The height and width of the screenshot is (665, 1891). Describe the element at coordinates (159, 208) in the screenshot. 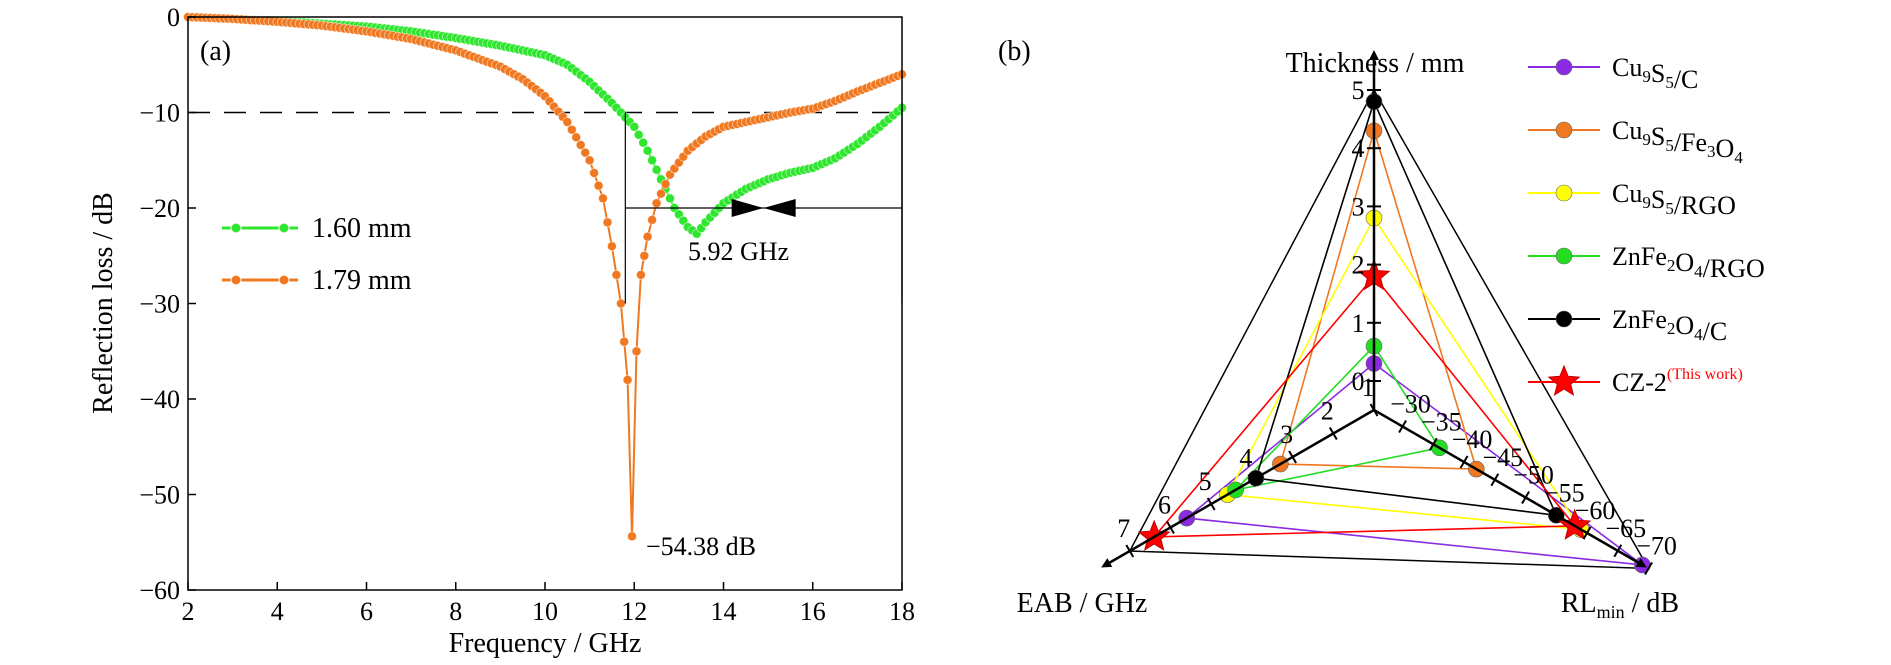

I see `y-tick-label: −20` at that location.